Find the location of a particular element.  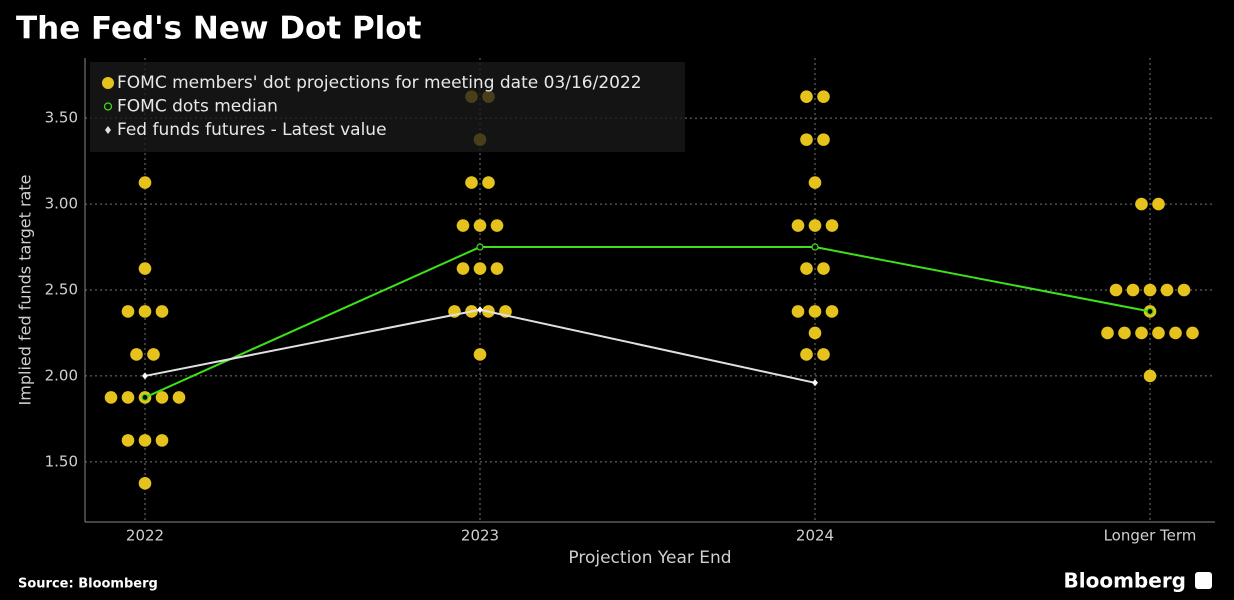

chart-title: The Fed's New Dot Plot is located at coordinates (219, 29).